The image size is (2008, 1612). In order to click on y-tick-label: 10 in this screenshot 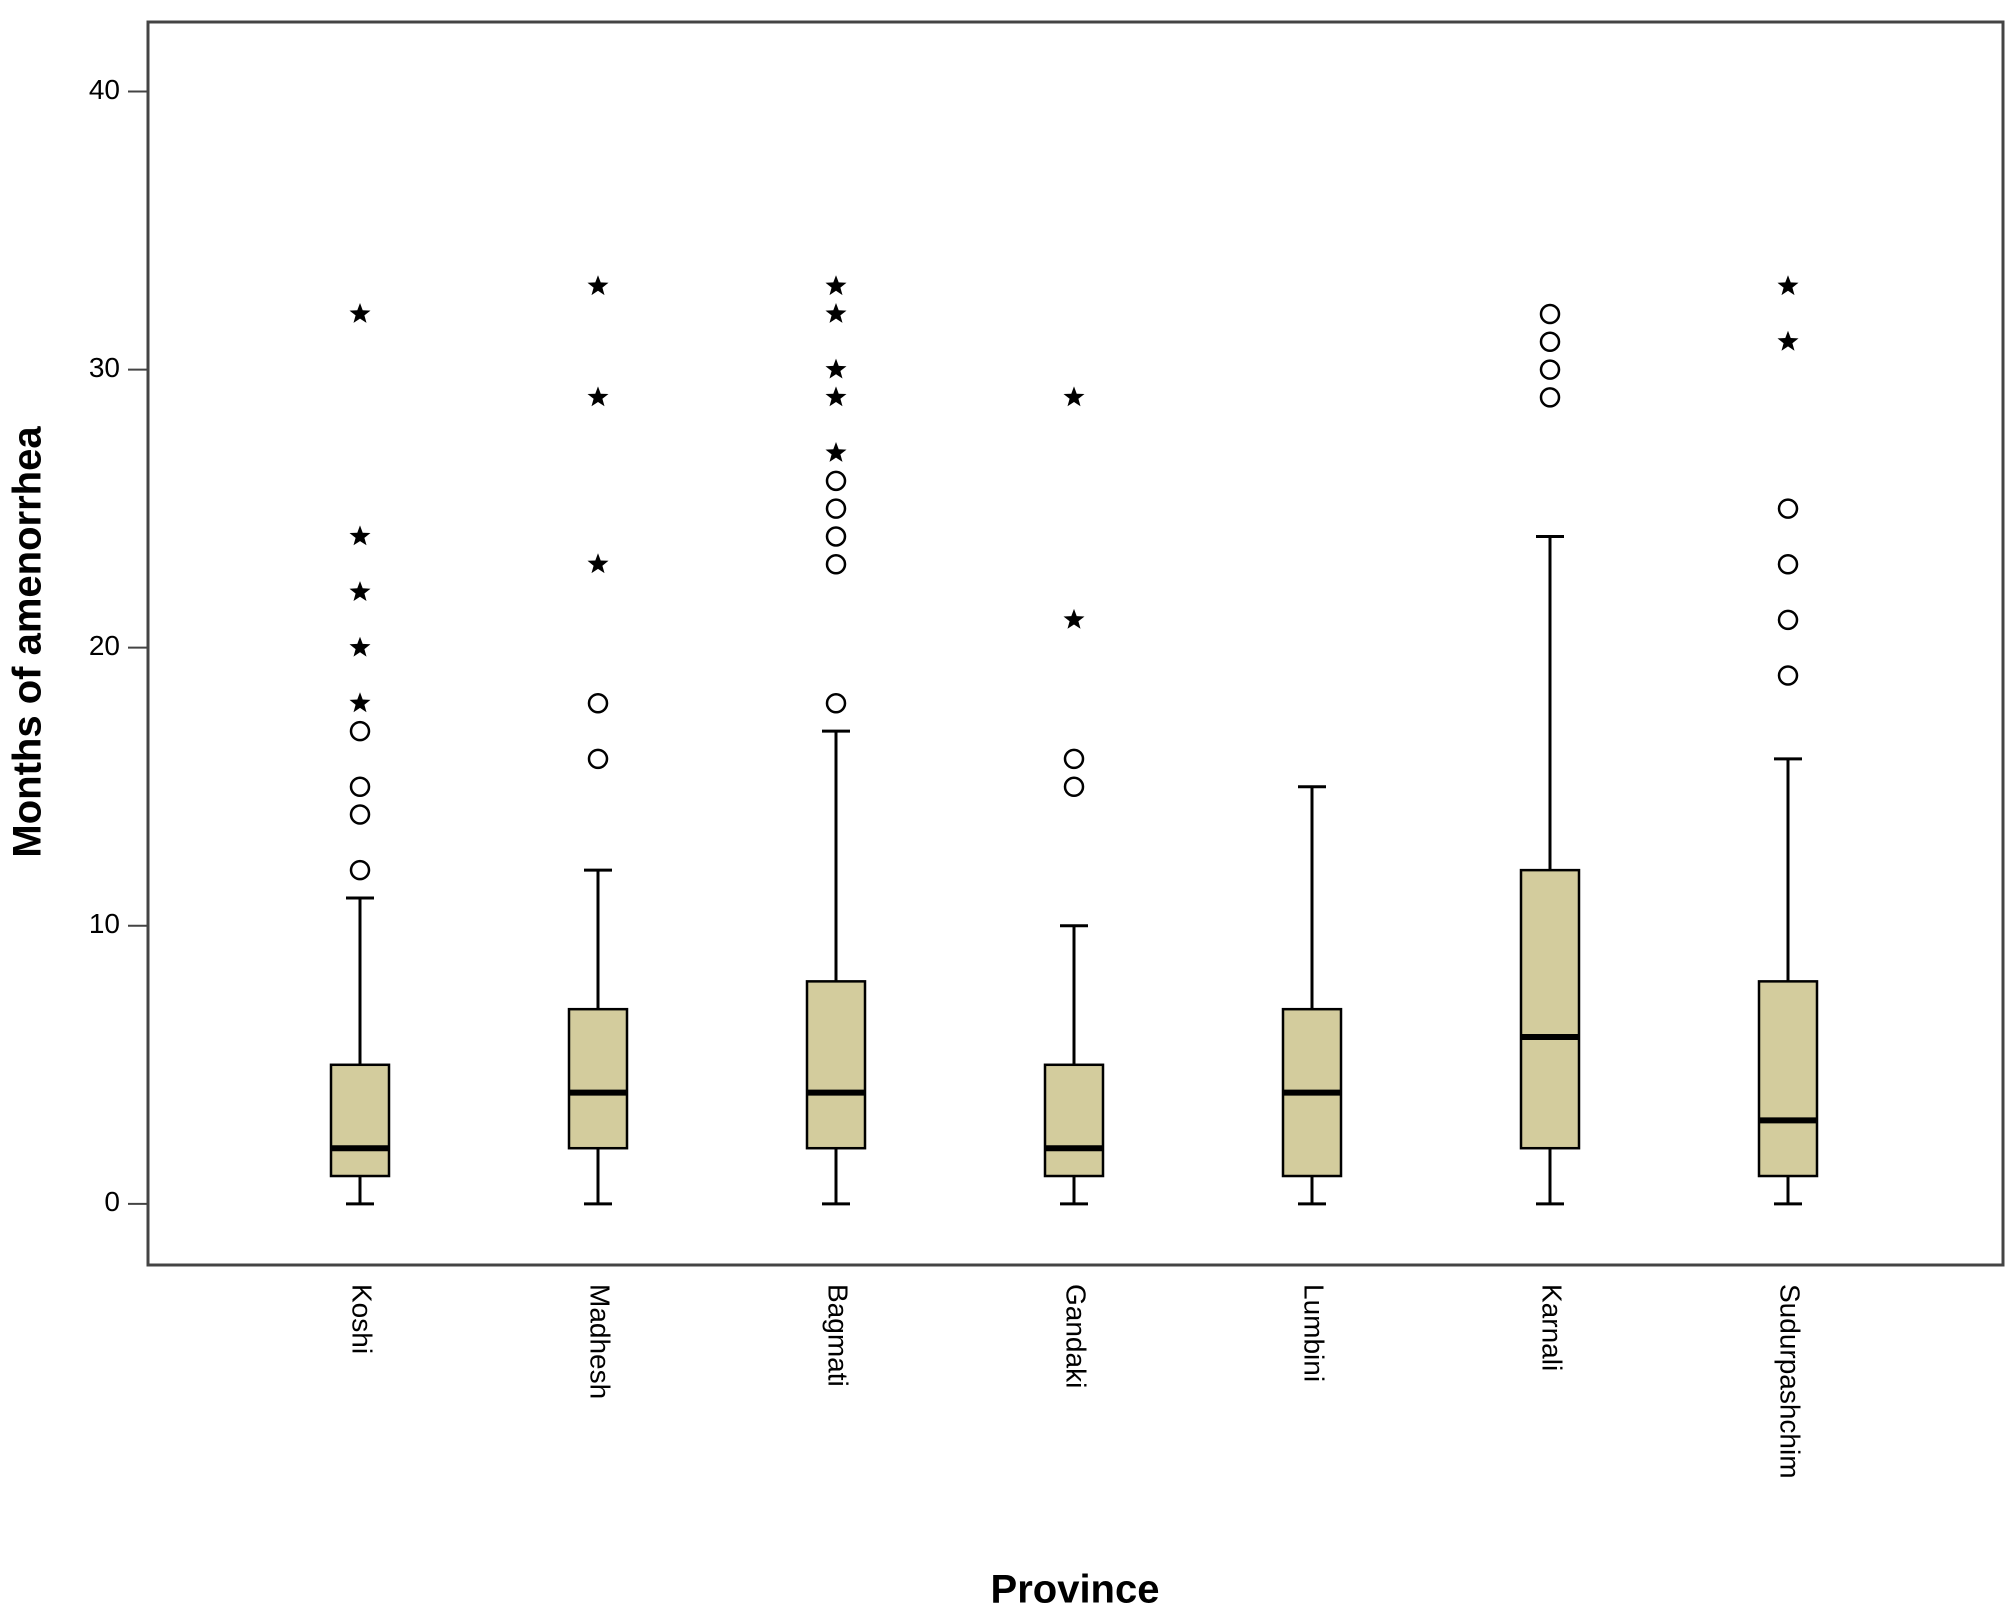, I will do `click(104, 923)`.